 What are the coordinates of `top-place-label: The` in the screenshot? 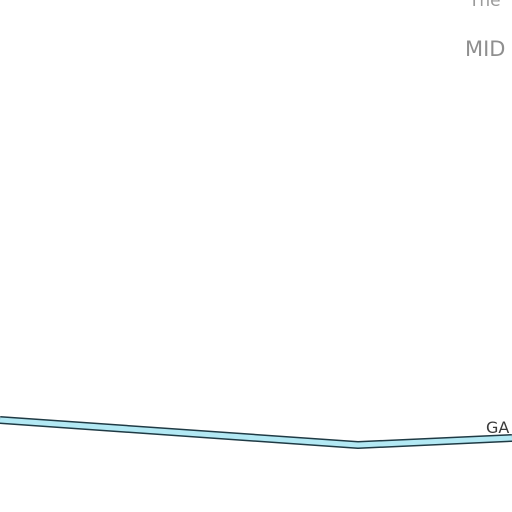 It's located at (485, 5).